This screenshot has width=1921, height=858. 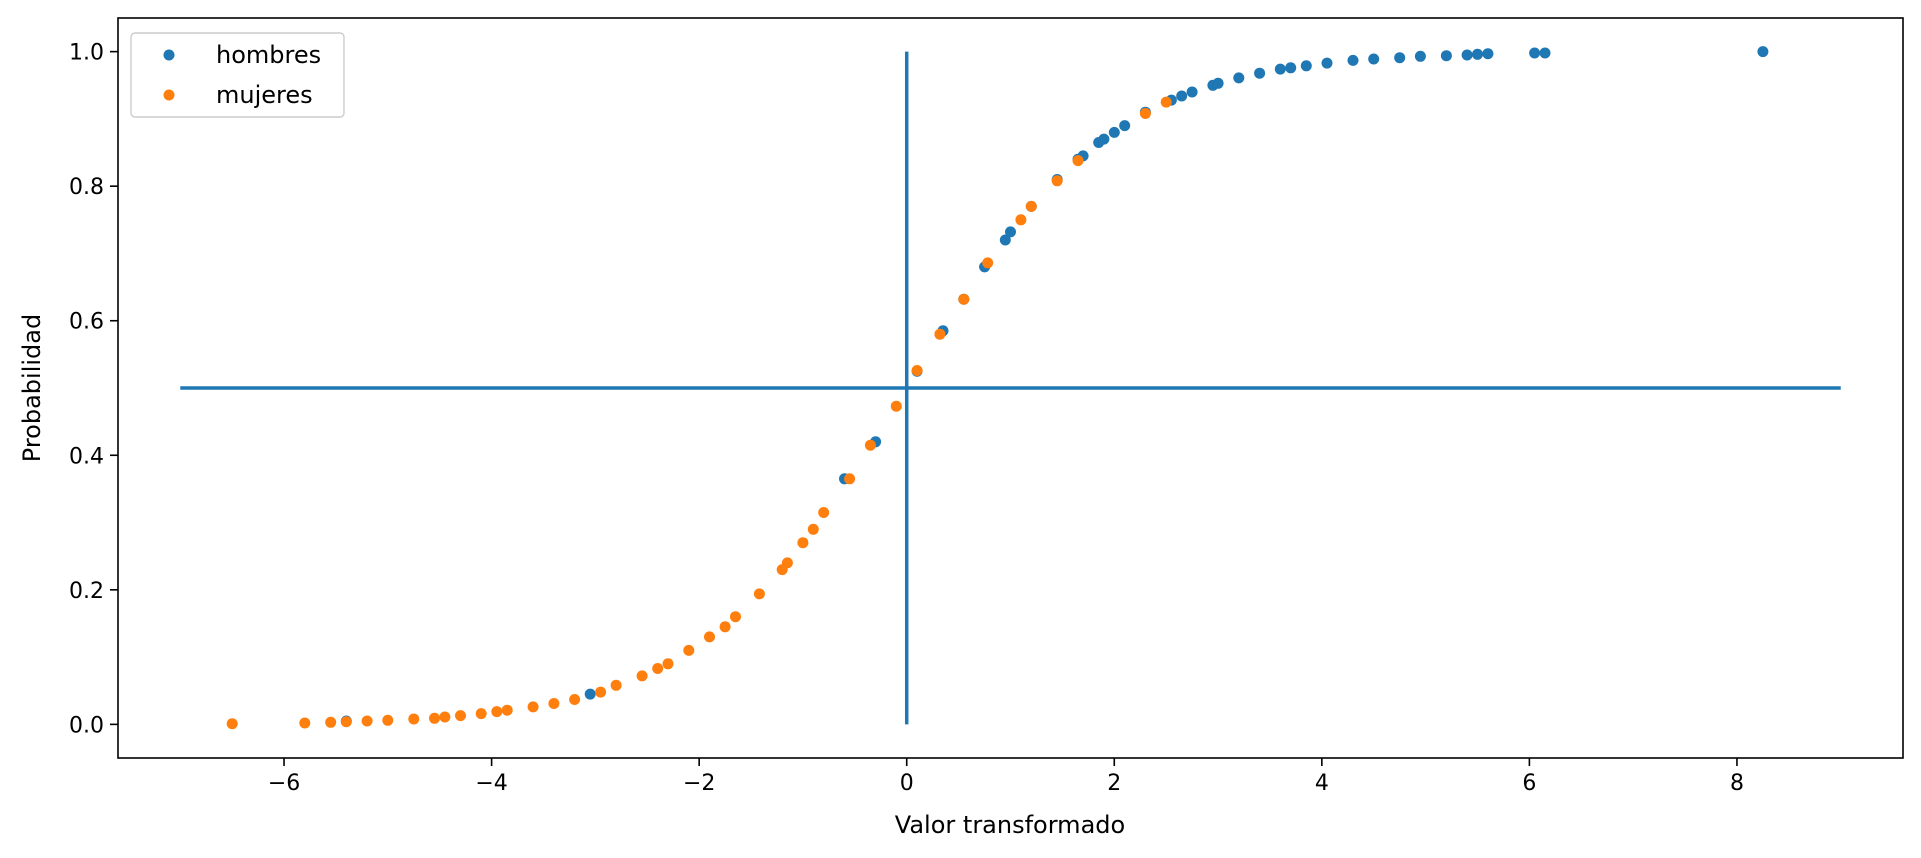 What do you see at coordinates (268, 55) in the screenshot?
I see `legend-label-hombres: hombres` at bounding box center [268, 55].